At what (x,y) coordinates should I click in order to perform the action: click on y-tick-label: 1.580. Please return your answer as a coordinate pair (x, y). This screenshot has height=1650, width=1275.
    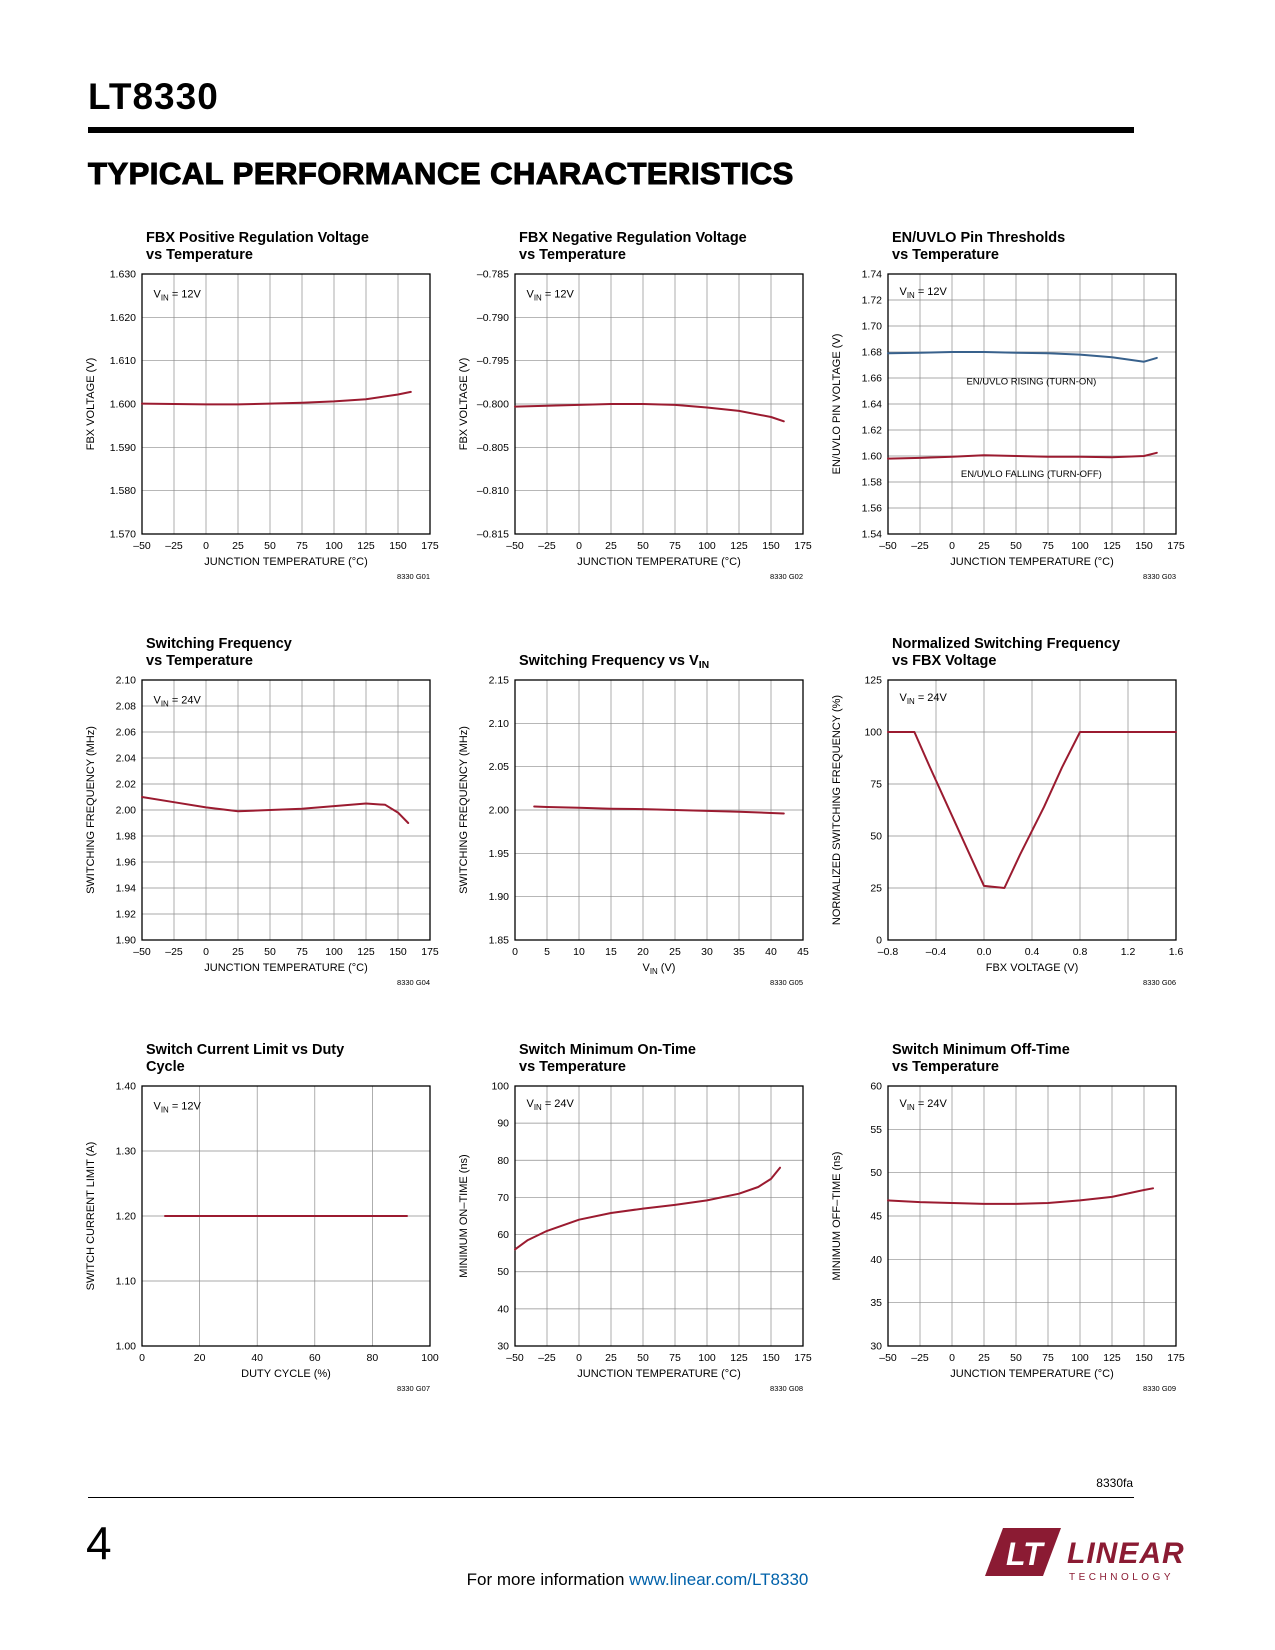
    Looking at the image, I should click on (123, 491).